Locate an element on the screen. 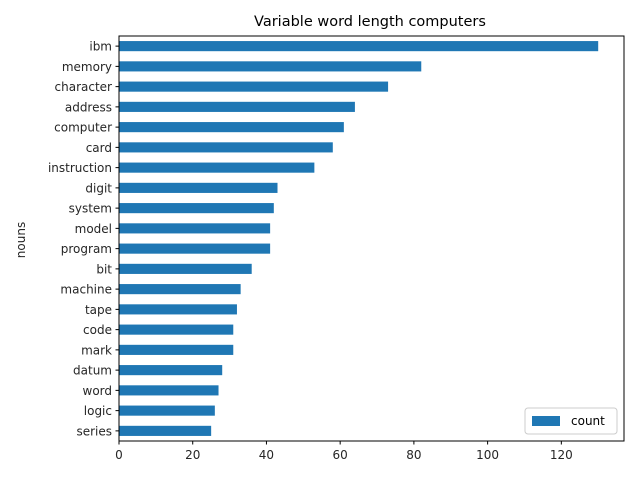 The height and width of the screenshot is (480, 640). legend-box is located at coordinates (571, 421).